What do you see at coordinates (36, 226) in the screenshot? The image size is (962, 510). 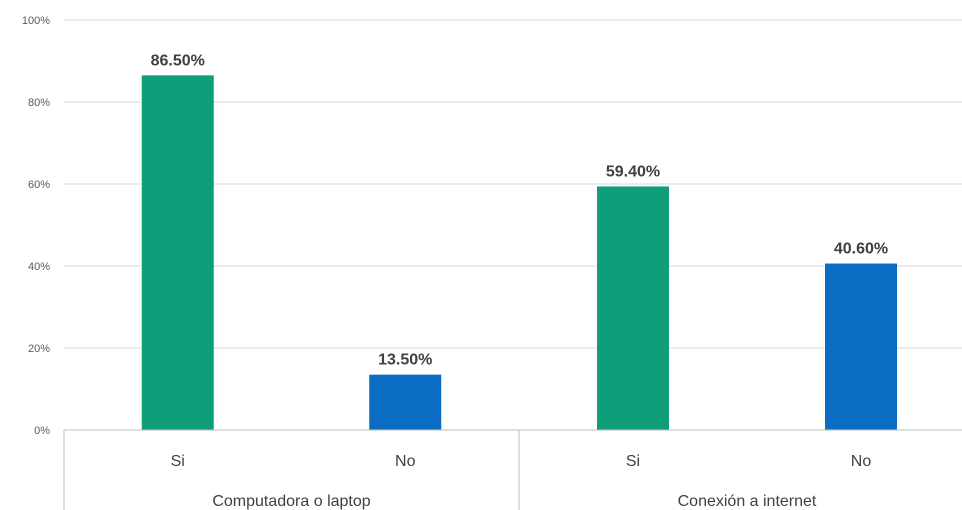 I see `y-axis-ticks: 0% 20% 40% 60% 80% 100%` at bounding box center [36, 226].